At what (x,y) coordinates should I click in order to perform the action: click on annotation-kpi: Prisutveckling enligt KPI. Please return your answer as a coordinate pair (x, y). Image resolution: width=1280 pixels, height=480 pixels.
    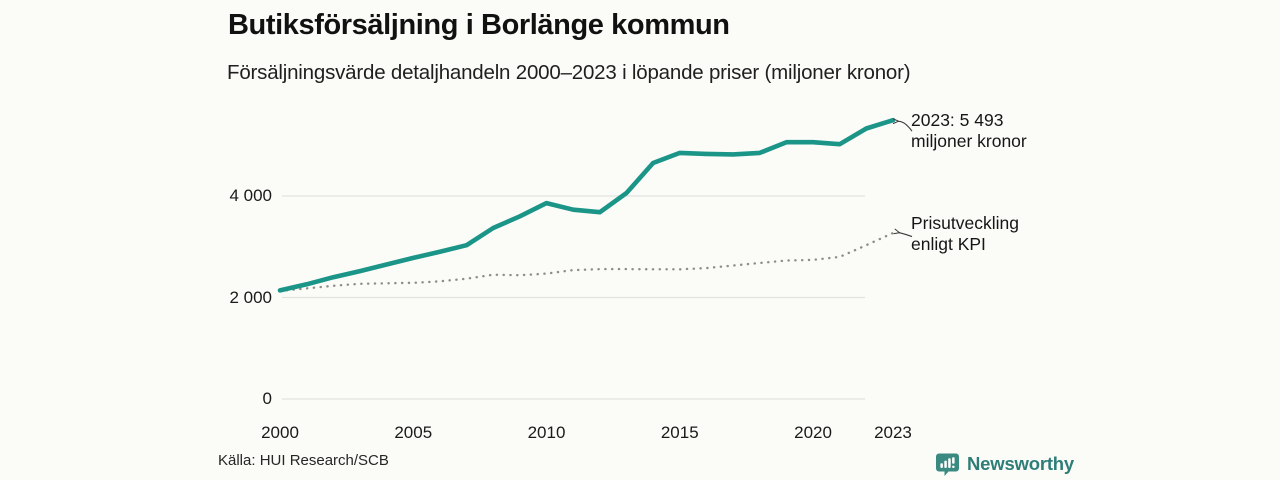
    Looking at the image, I should click on (965, 234).